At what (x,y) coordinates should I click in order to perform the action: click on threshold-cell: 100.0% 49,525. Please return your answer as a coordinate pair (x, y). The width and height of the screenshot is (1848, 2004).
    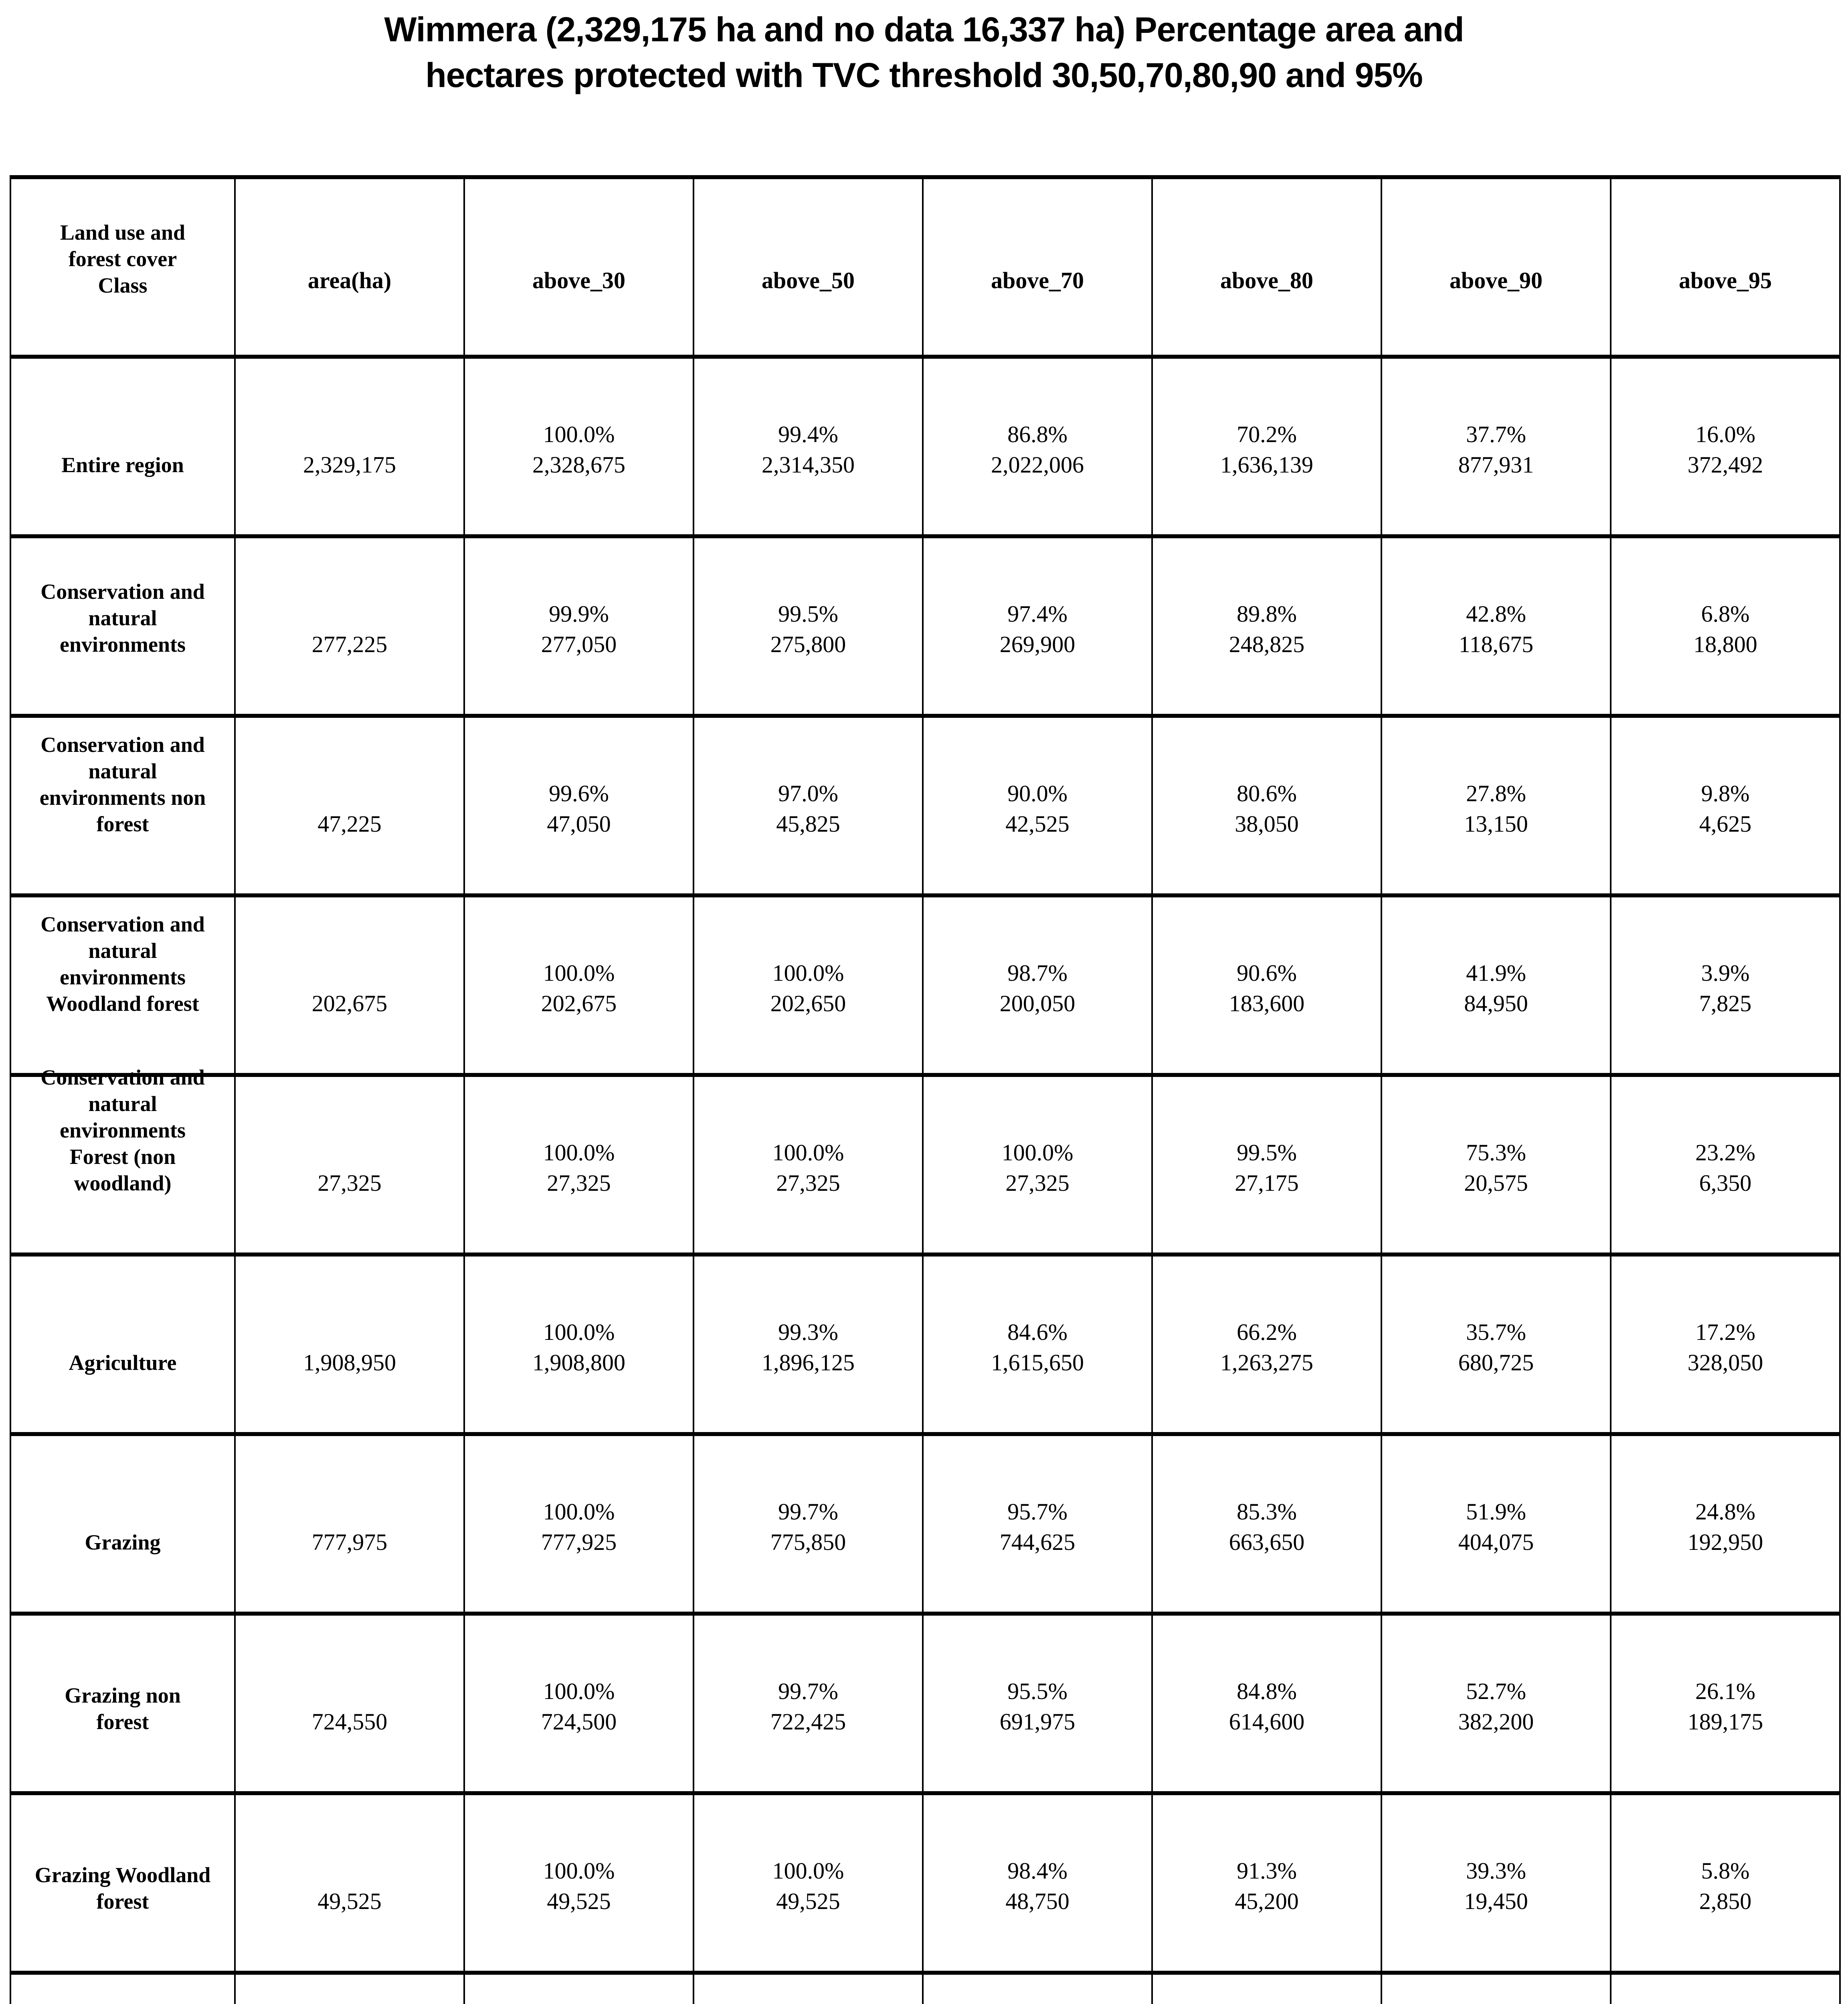
    Looking at the image, I should click on (807, 1881).